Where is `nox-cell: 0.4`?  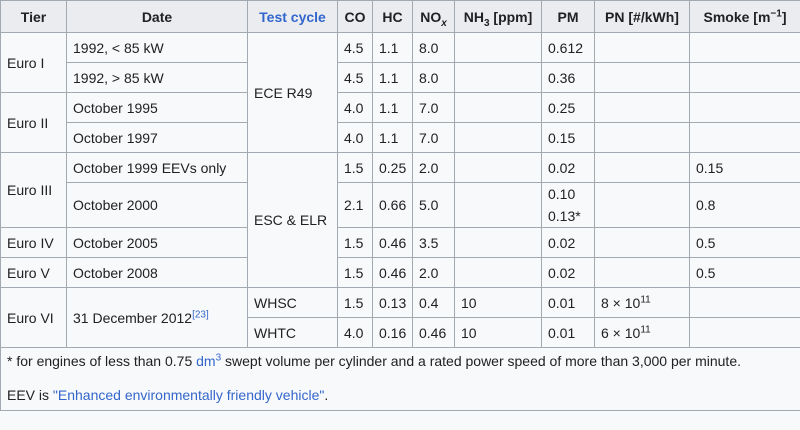
nox-cell: 0.4 is located at coordinates (433, 302).